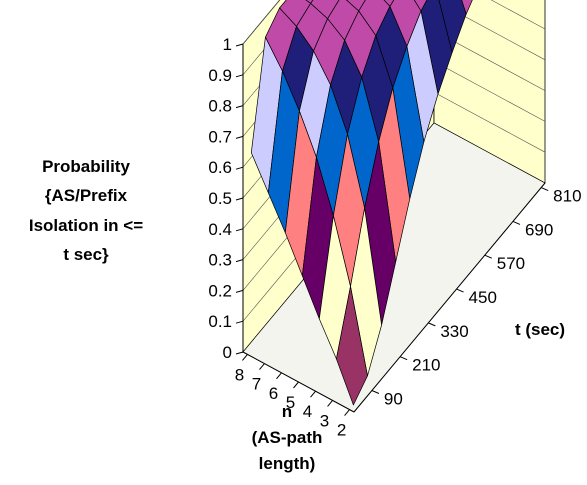  Describe the element at coordinates (567, 196) in the screenshot. I see `t-tick-label: 810` at that location.